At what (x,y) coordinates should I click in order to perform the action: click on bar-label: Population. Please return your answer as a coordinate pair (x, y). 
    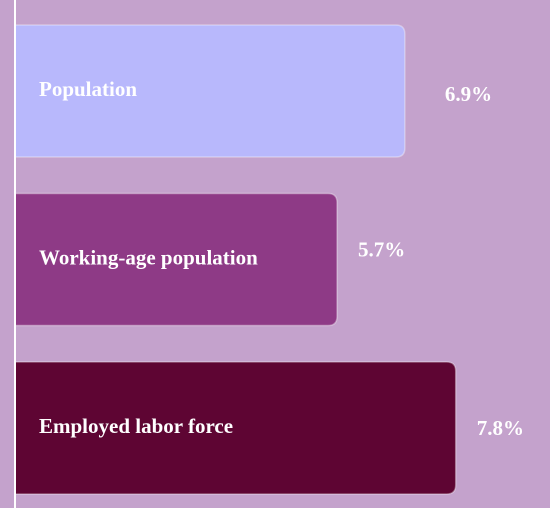
    Looking at the image, I should click on (88, 89).